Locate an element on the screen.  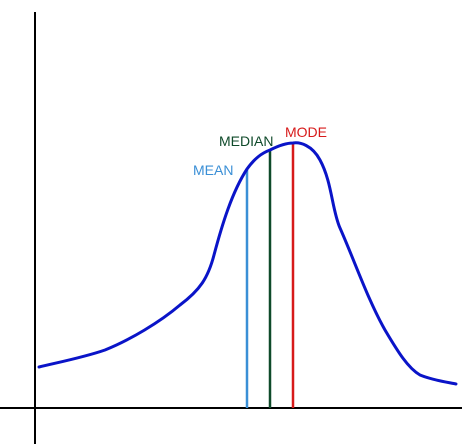
mode-label: MODE is located at coordinates (306, 132).